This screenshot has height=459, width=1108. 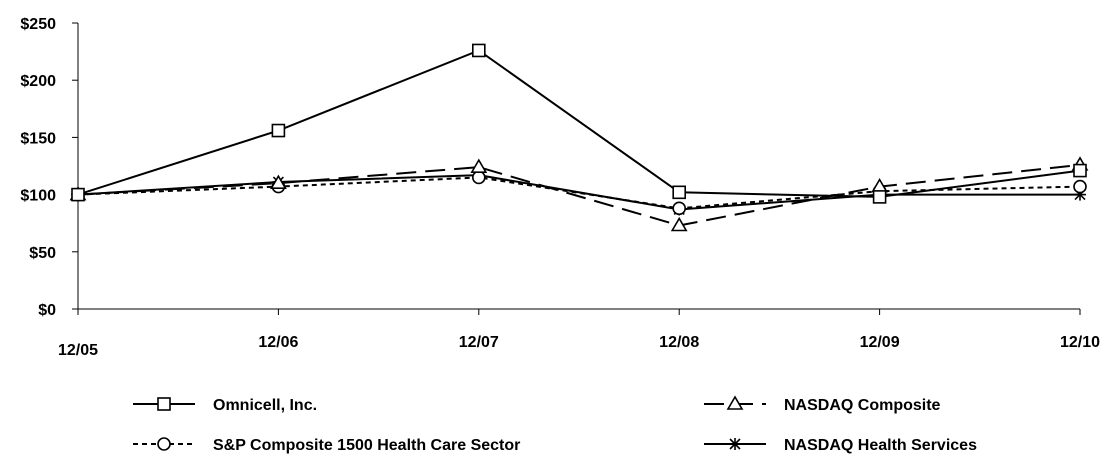 I want to click on legend-label: NASDAQ Composite, so click(x=862, y=405).